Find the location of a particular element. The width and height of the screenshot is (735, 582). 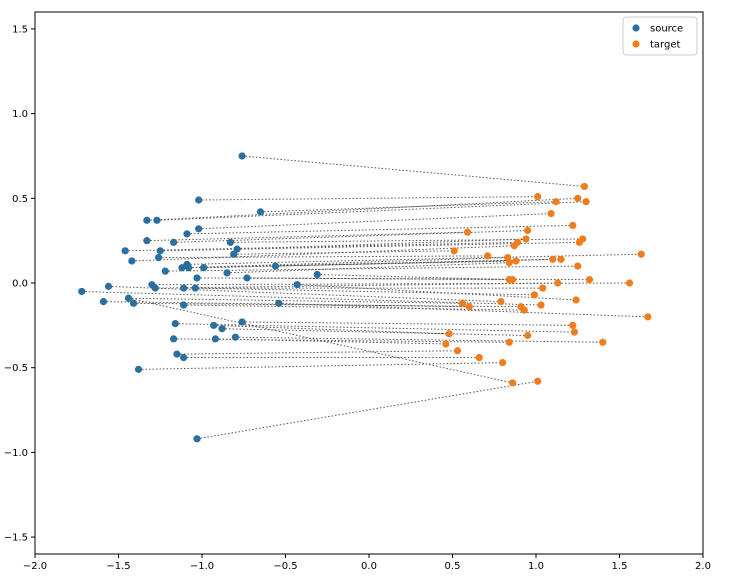

legend: source target is located at coordinates (660, 36).